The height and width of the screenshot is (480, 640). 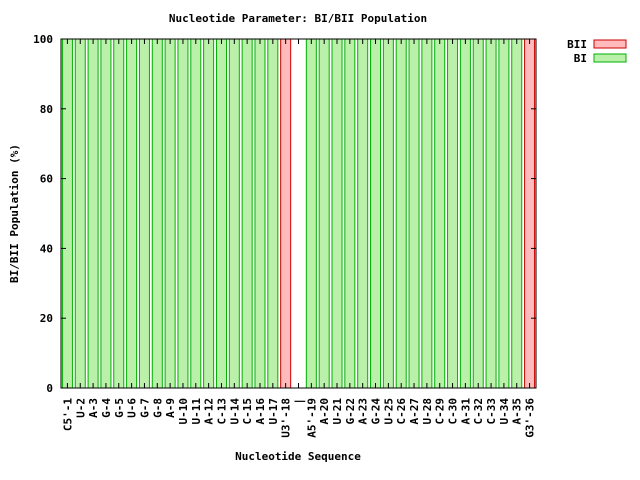 What do you see at coordinates (376, 411) in the screenshot?
I see `x-tick-label: G-24` at bounding box center [376, 411].